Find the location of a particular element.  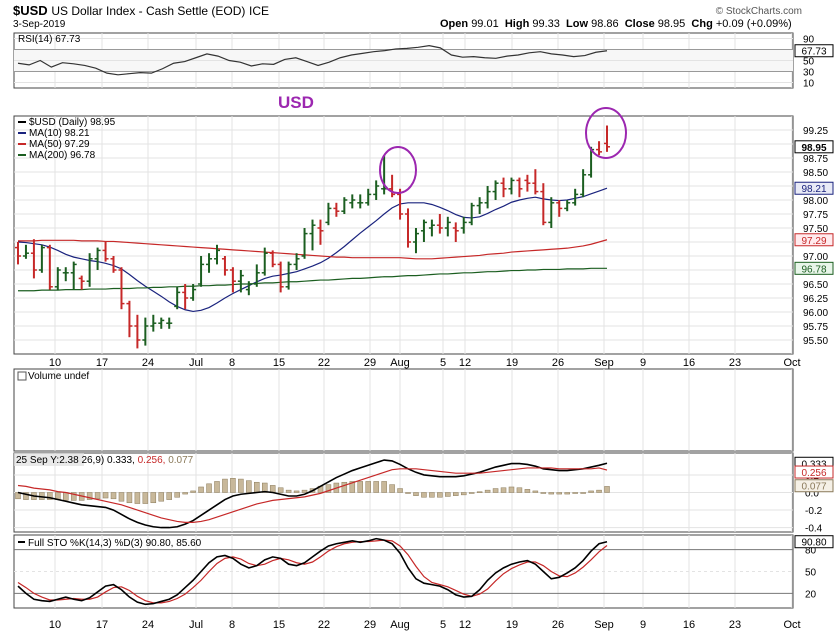

macd-tick-label: -0.2 is located at coordinates (814, 511).